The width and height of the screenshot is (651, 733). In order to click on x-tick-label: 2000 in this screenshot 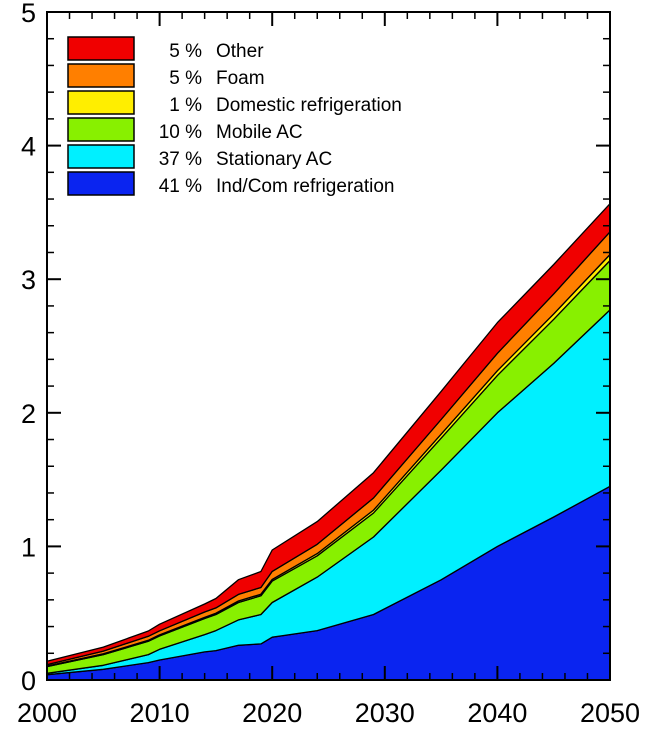, I will do `click(47, 713)`.